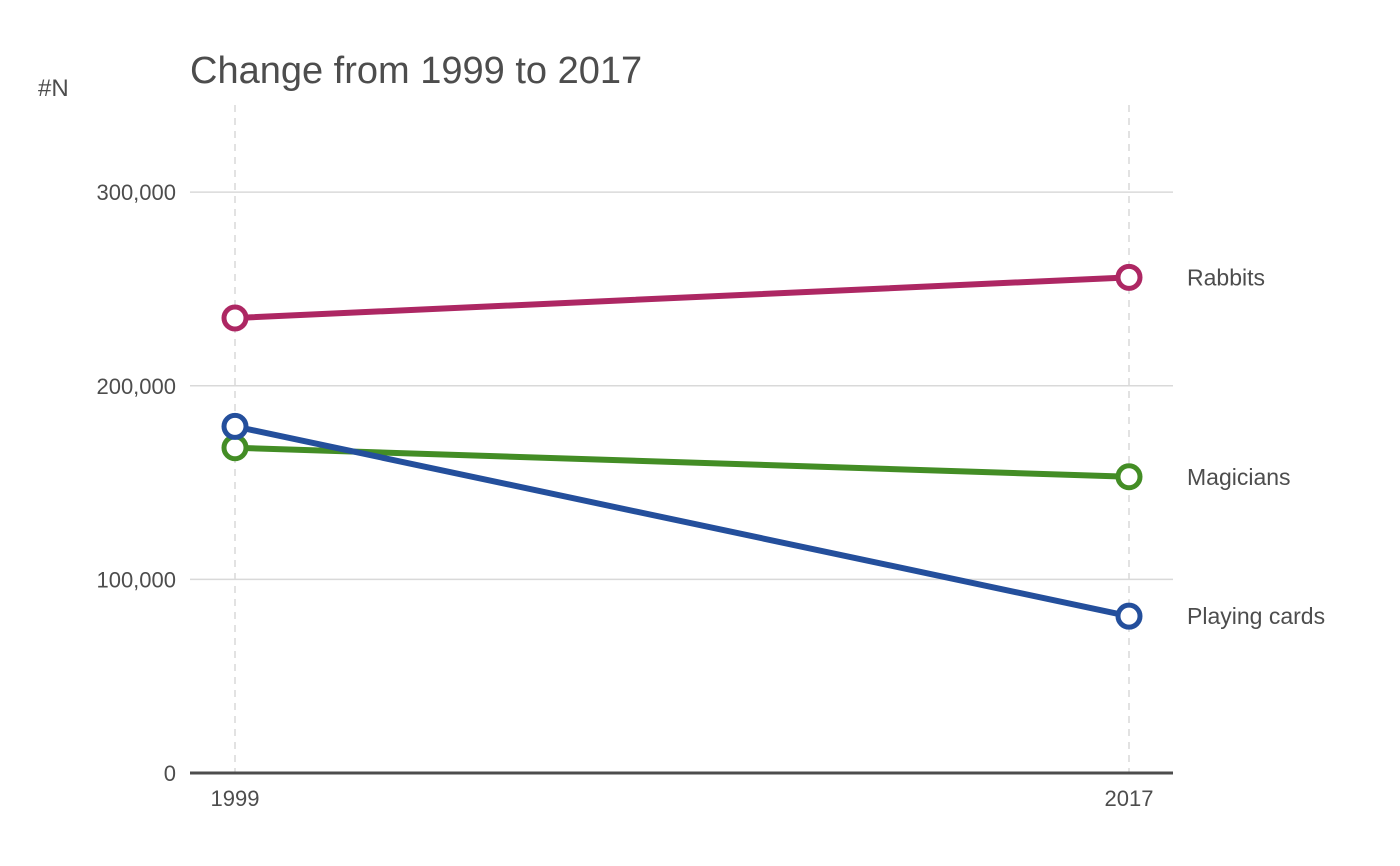 The height and width of the screenshot is (866, 1400). I want to click on series-label-playing-cards: Playing cards, so click(1256, 616).